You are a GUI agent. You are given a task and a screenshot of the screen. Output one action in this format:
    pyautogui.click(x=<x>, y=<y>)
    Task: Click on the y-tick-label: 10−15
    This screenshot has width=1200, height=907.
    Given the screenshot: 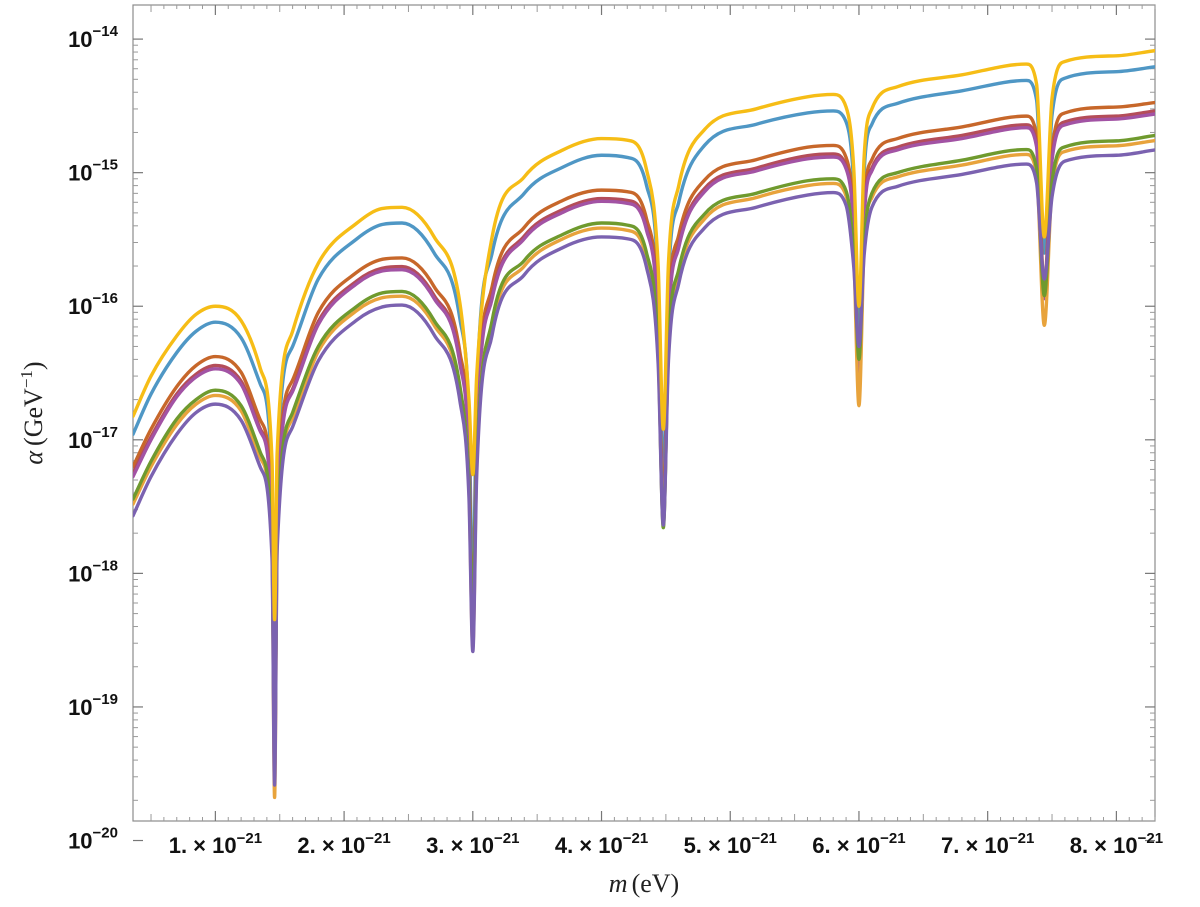 What is the action you would take?
    pyautogui.click(x=93, y=171)
    